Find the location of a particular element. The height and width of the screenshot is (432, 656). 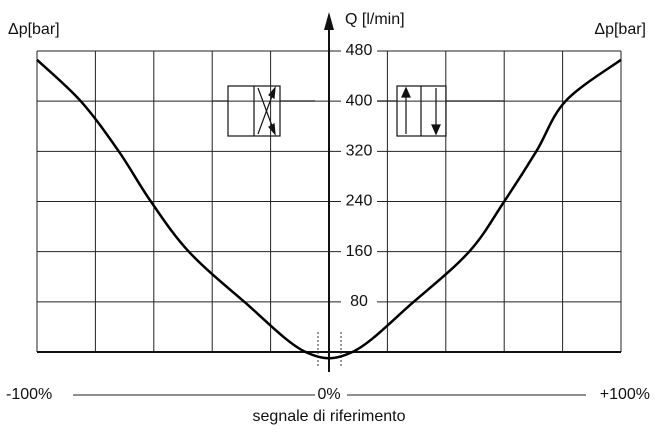

y-tick-label: 320 is located at coordinates (359, 151).